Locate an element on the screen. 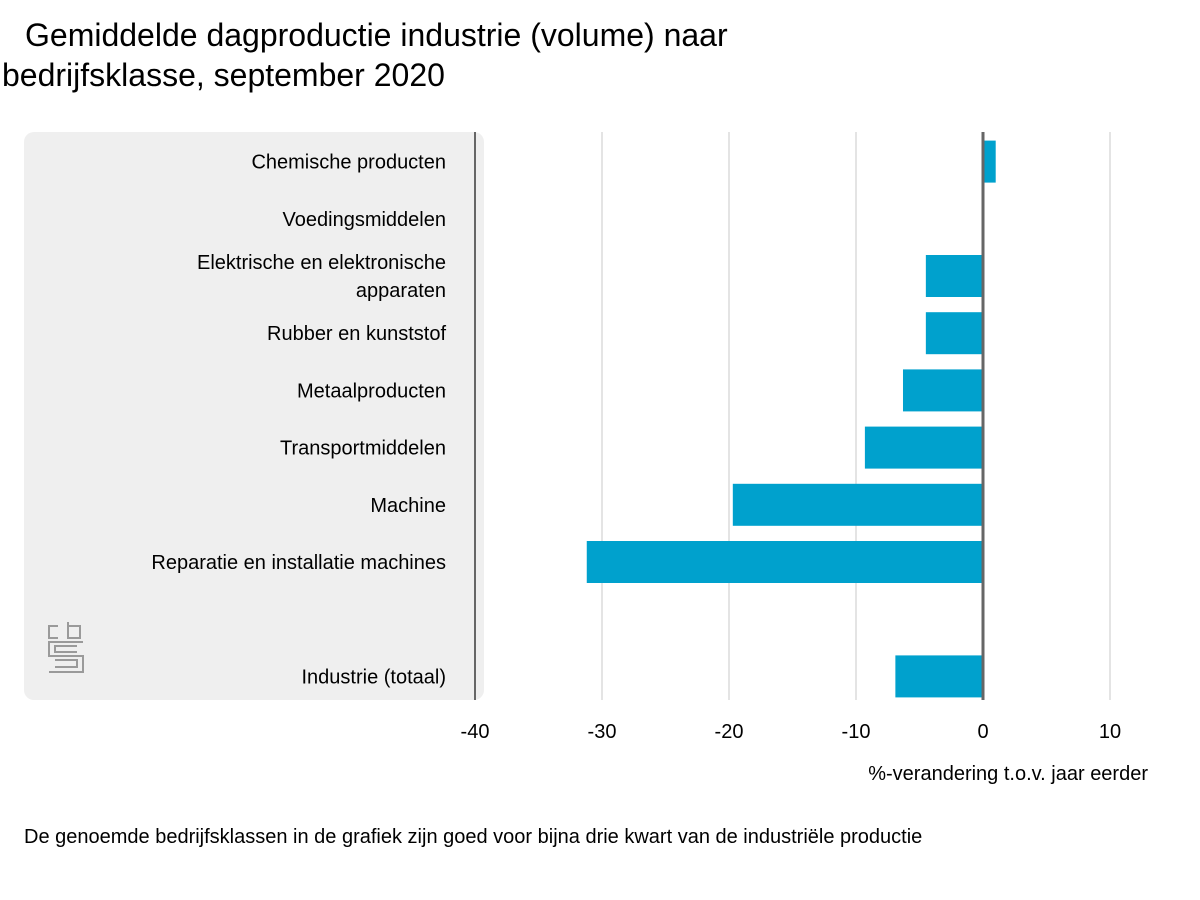  chart-title-line-2: bedrijfsklasse, september 2020 is located at coordinates (223, 75).